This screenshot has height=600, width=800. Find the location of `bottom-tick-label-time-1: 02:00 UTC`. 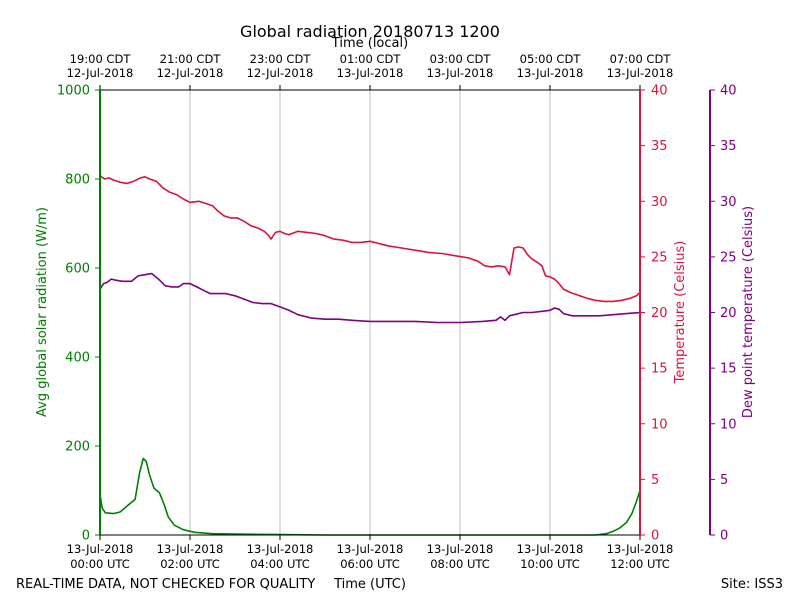

bottom-tick-label-time-1: 02:00 UTC is located at coordinates (190, 564).